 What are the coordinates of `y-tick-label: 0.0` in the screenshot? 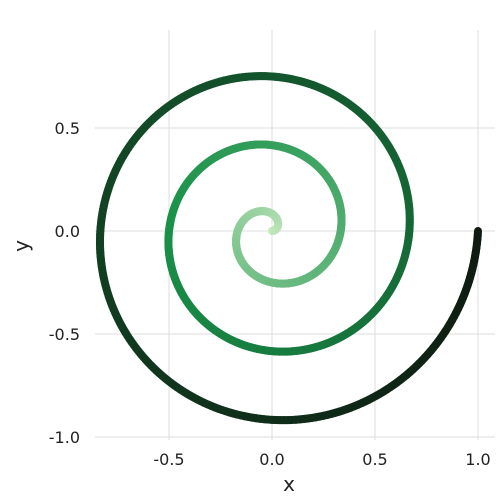 It's located at (67, 231).